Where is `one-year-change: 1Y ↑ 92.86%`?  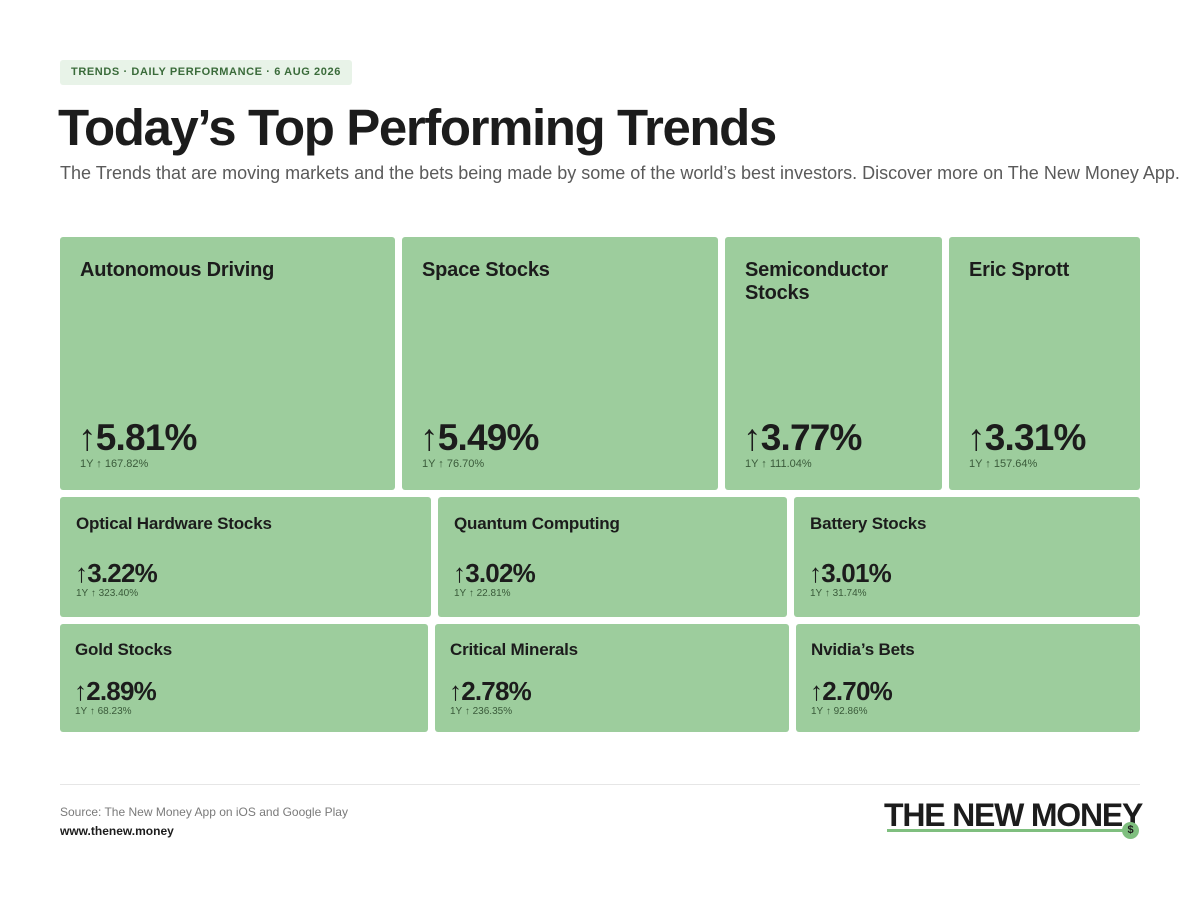
one-year-change: 1Y ↑ 92.86% is located at coordinates (839, 711).